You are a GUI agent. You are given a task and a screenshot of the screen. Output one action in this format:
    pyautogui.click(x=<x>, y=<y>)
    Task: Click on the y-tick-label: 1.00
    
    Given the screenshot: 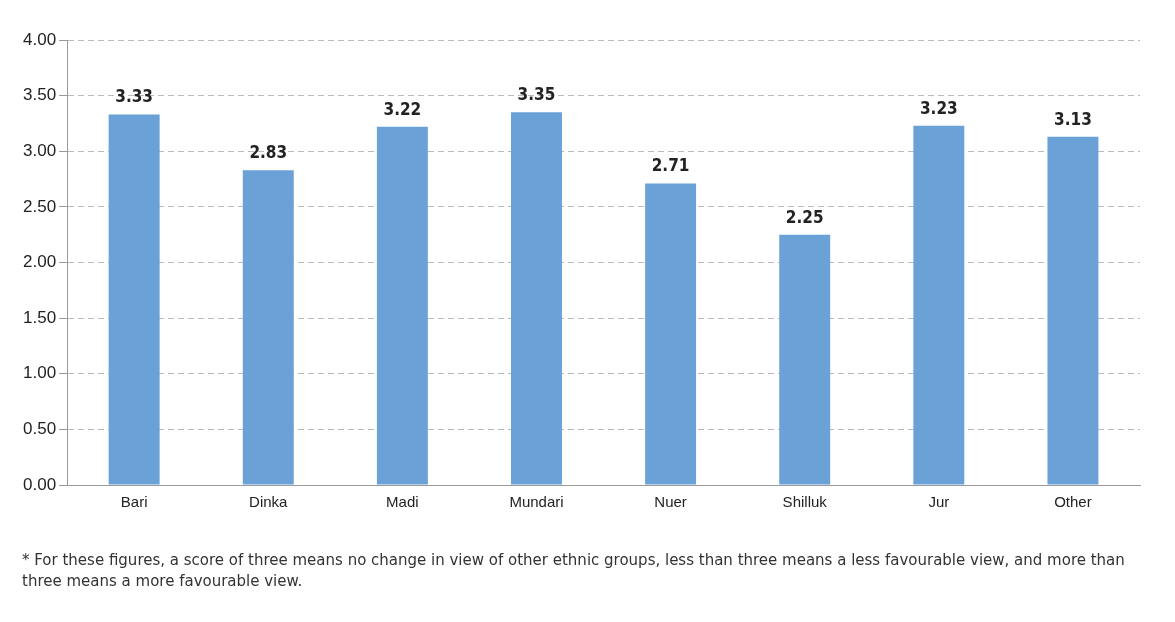 What is the action you would take?
    pyautogui.click(x=39, y=373)
    